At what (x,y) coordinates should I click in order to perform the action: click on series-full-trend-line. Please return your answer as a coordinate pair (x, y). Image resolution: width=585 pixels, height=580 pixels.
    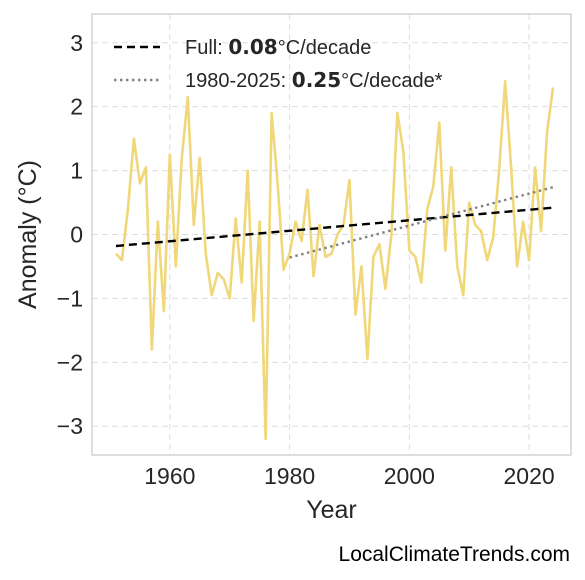
    Looking at the image, I should click on (334, 227).